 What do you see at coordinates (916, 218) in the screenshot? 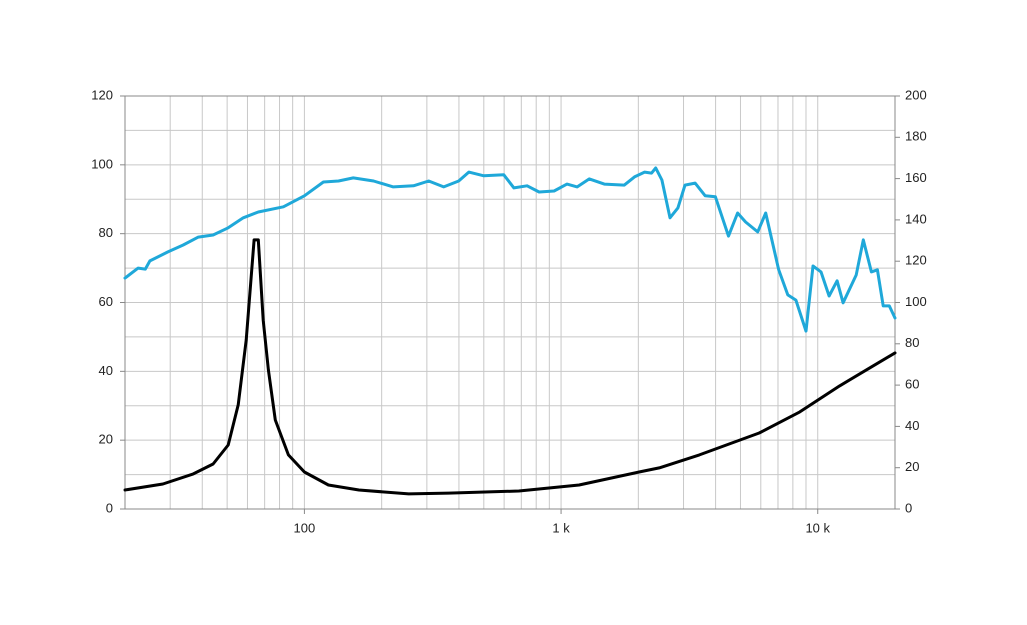
I see `y2-tick-label: 140` at bounding box center [916, 218].